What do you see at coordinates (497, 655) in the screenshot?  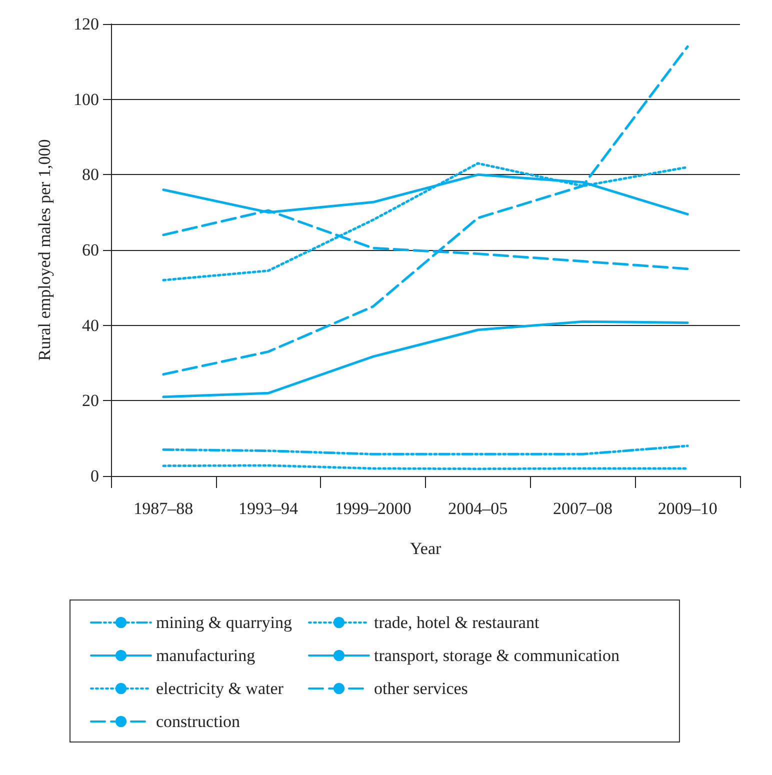 I see `legend-label: transport, storage & communication` at bounding box center [497, 655].